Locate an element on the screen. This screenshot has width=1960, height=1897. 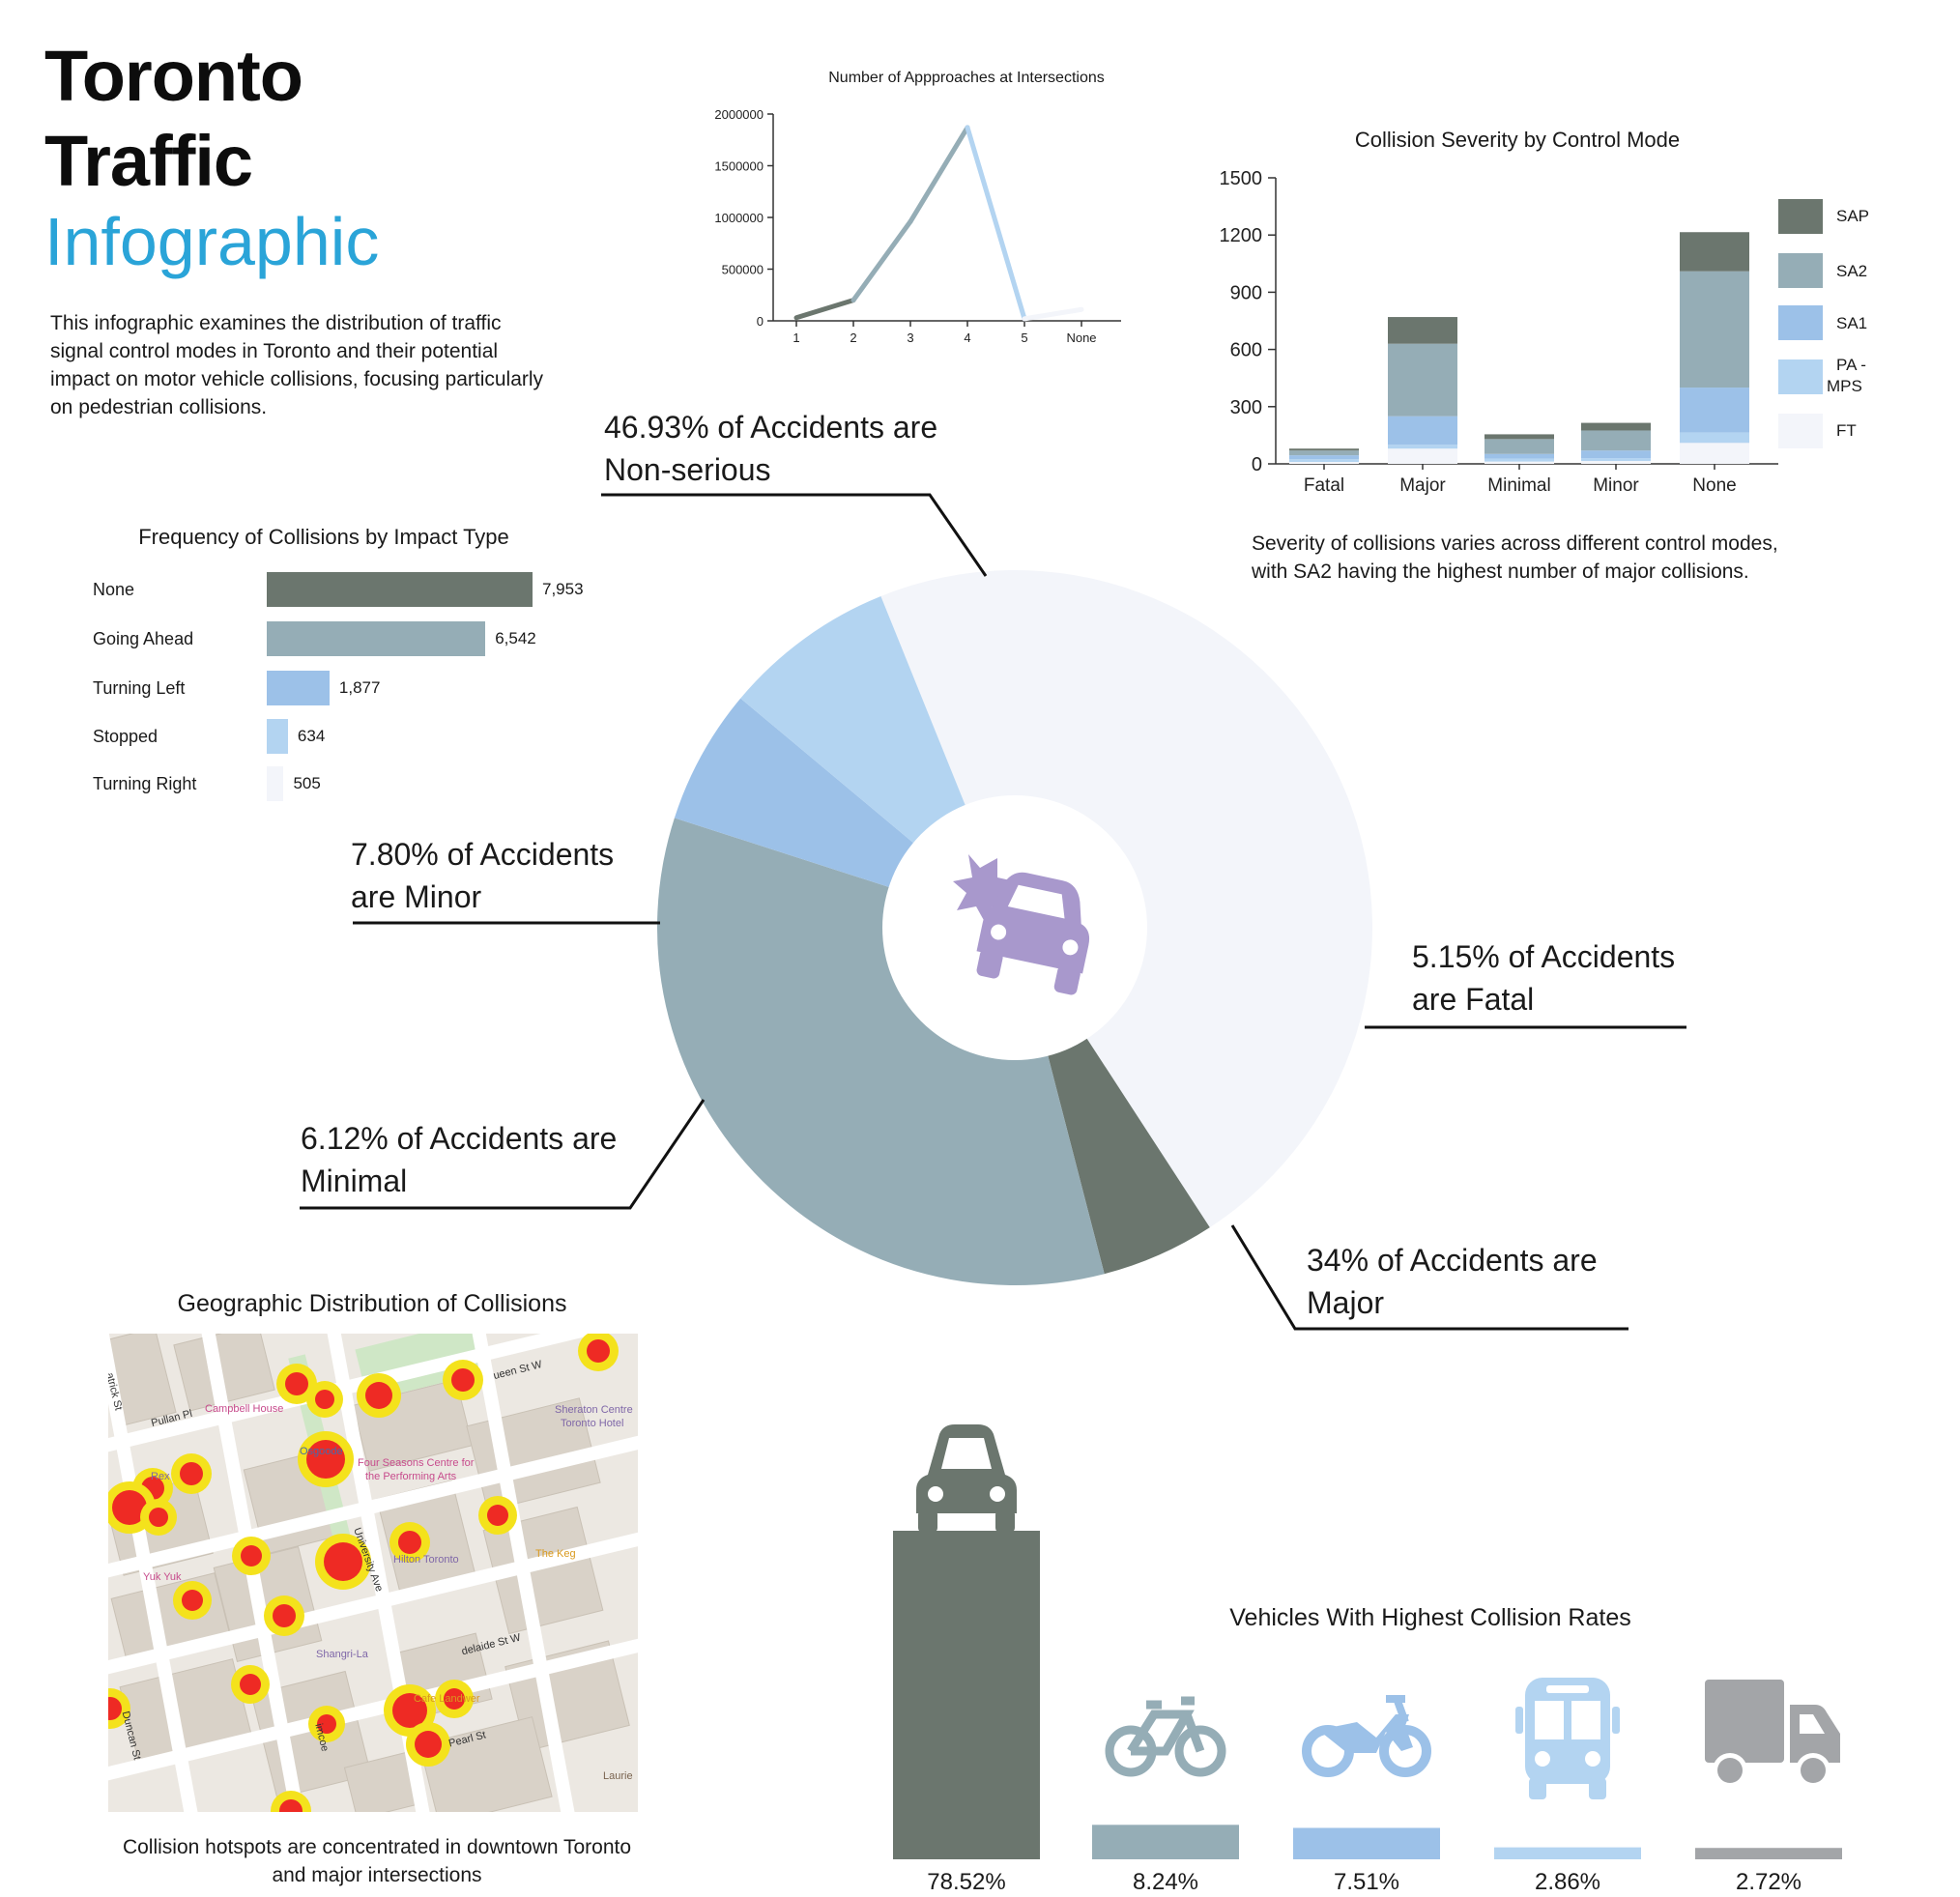
line-chart-x-tick-label: 1 is located at coordinates (796, 338).